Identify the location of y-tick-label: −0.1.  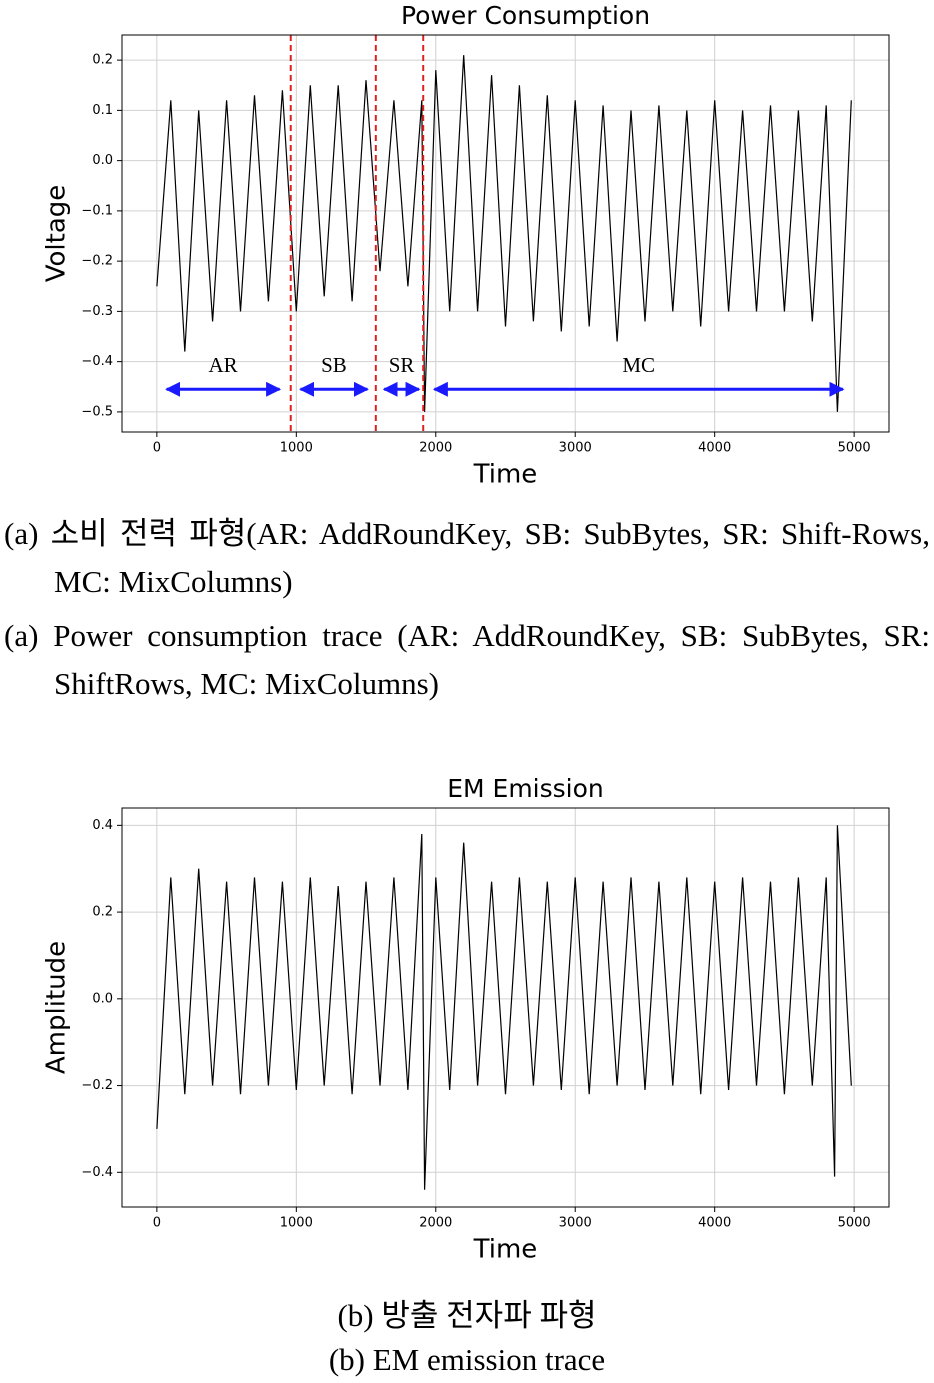
(97, 210).